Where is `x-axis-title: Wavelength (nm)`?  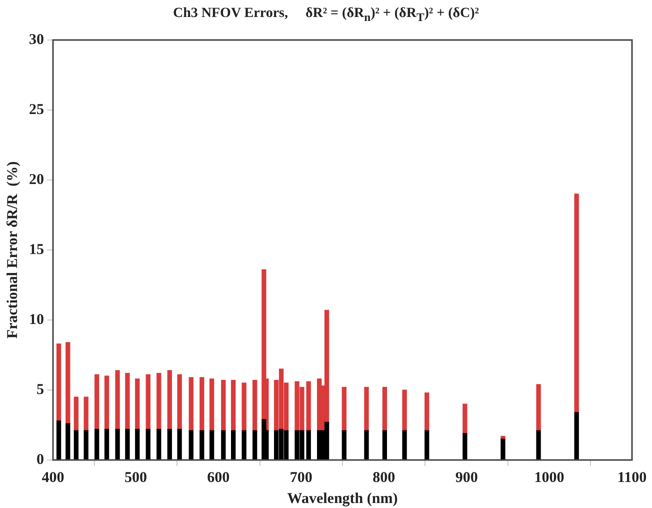
x-axis-title: Wavelength (nm) is located at coordinates (342, 498).